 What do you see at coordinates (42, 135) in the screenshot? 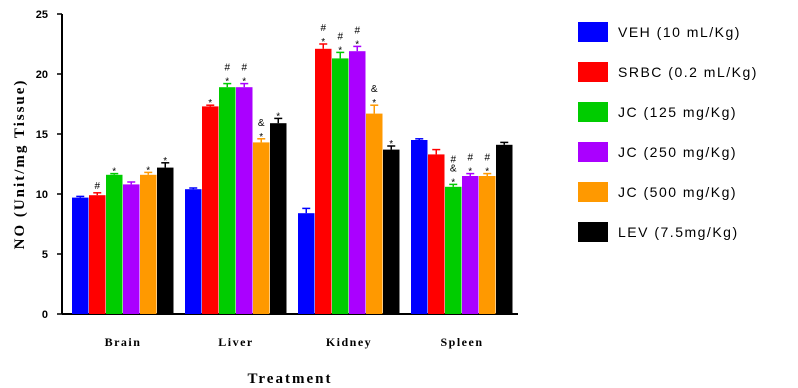
I see `y-tick-label: 15` at bounding box center [42, 135].